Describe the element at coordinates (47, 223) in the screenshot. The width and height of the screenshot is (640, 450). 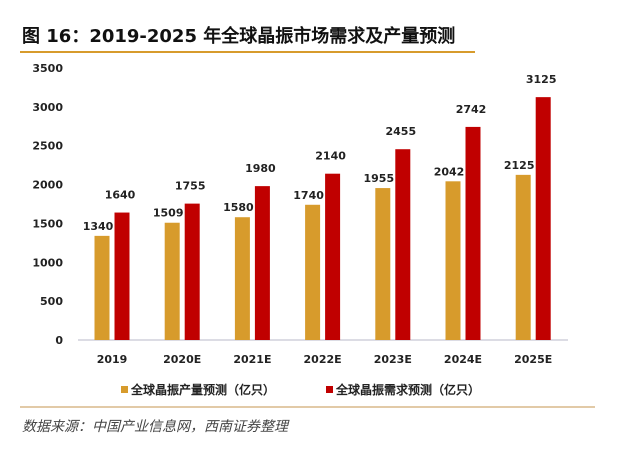
I see `y-tick-label: 1500` at that location.